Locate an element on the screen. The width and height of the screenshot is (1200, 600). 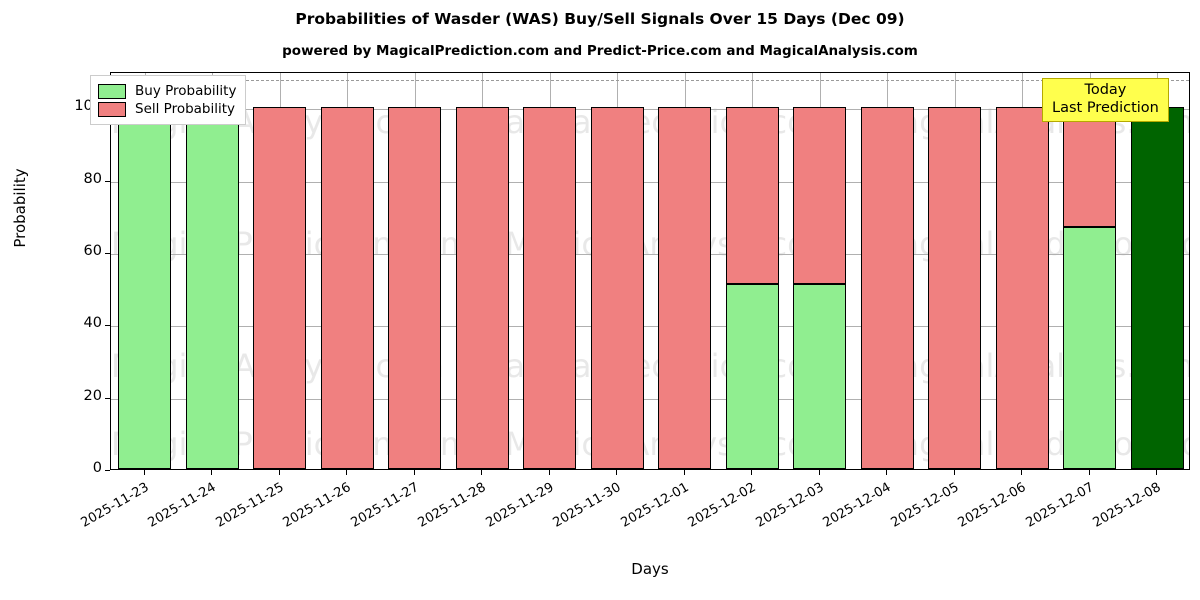
y-axis-tick-label: 80 is located at coordinates (92, 178).